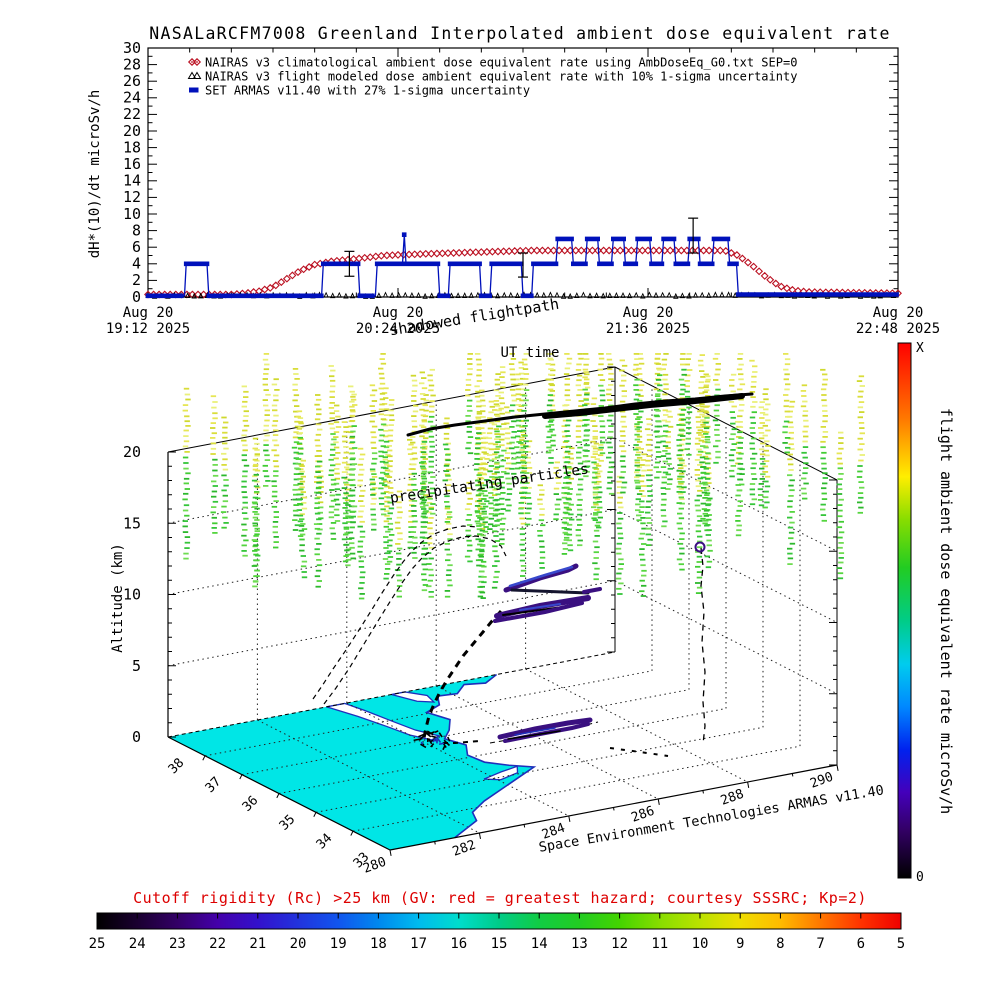 This screenshot has height=1000, width=1000. What do you see at coordinates (325, 842) in the screenshot?
I see `latitude-tick-label: 34` at bounding box center [325, 842].